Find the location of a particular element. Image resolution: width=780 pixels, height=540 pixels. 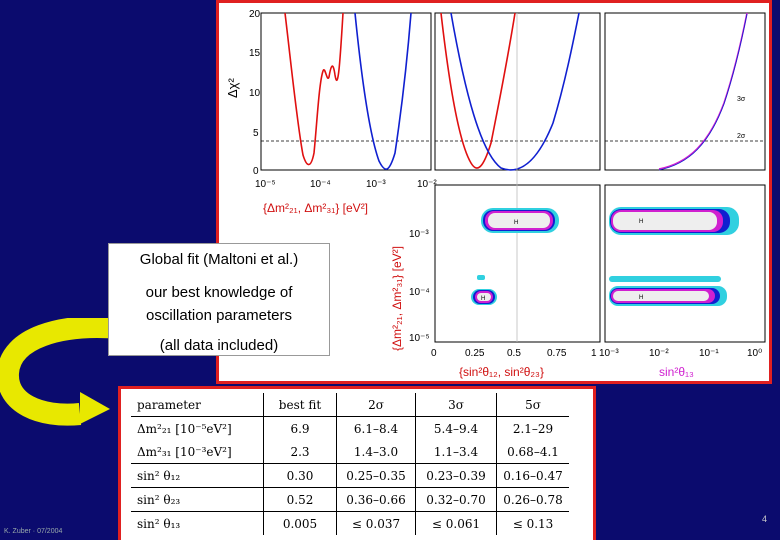

xtick-p1: 10⁻² is located at coordinates (427, 184).